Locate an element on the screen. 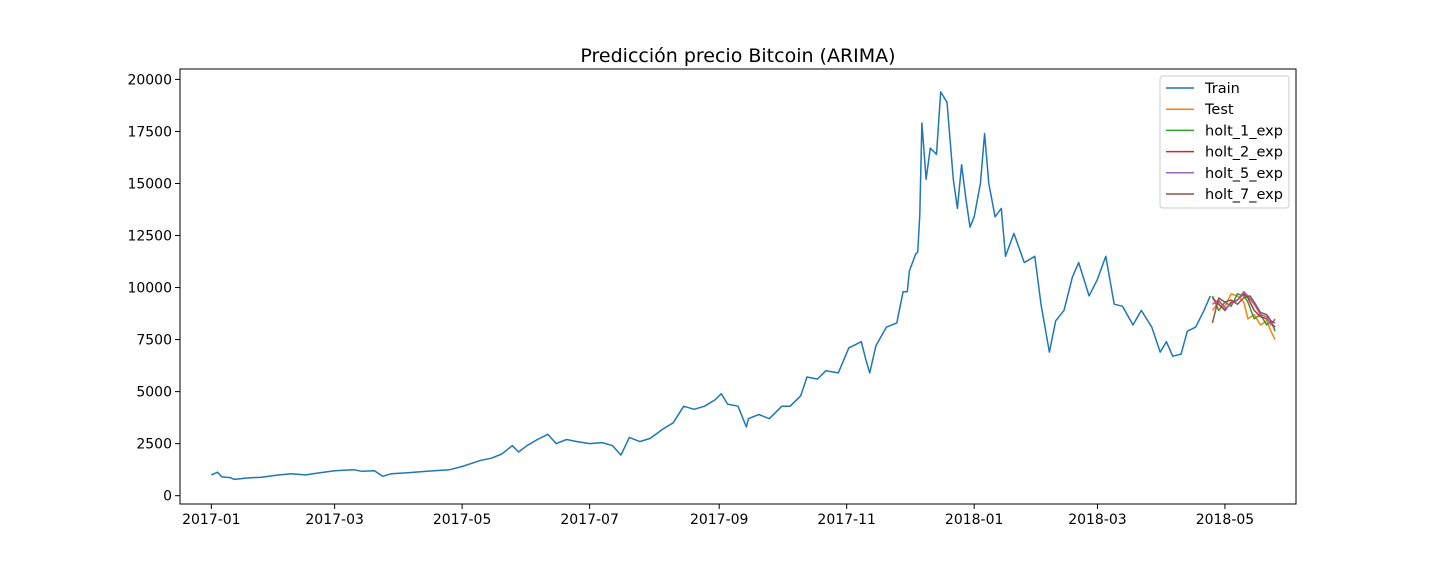 This screenshot has height=576, width=1440. y-tick-label: 5000 is located at coordinates (154, 393).